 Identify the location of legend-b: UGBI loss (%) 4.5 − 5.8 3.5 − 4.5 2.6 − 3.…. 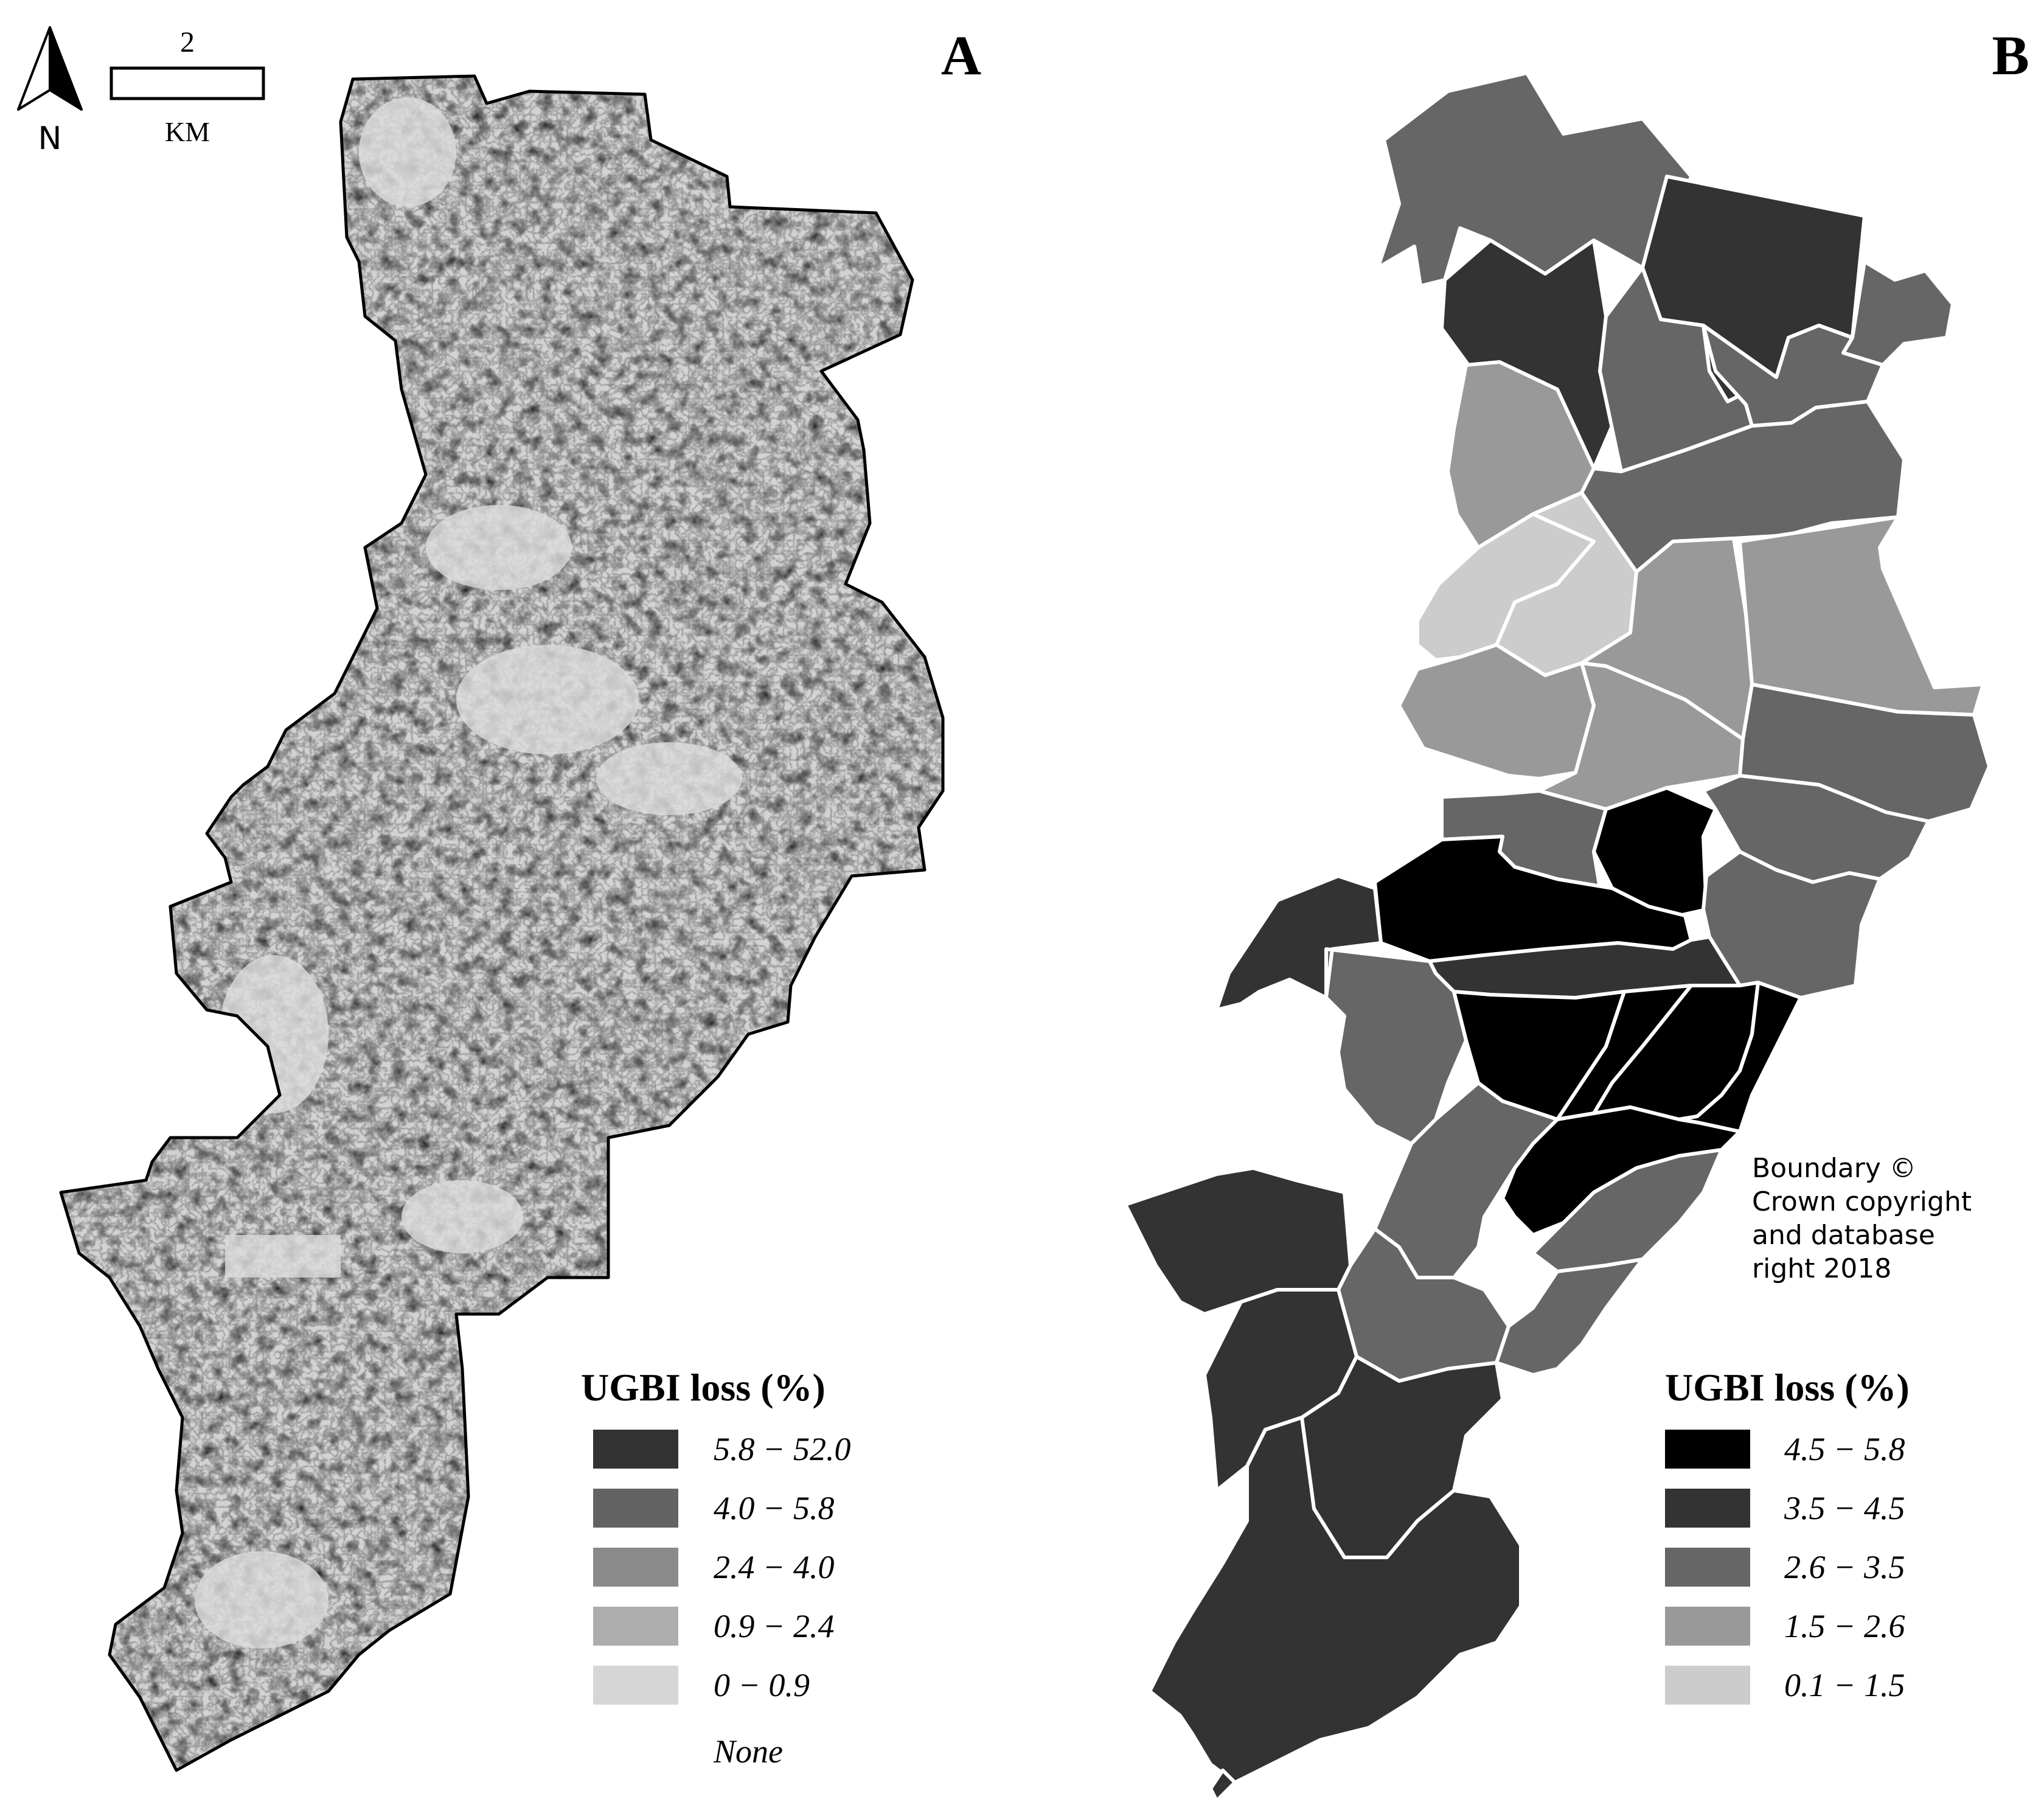
(1787, 1535).